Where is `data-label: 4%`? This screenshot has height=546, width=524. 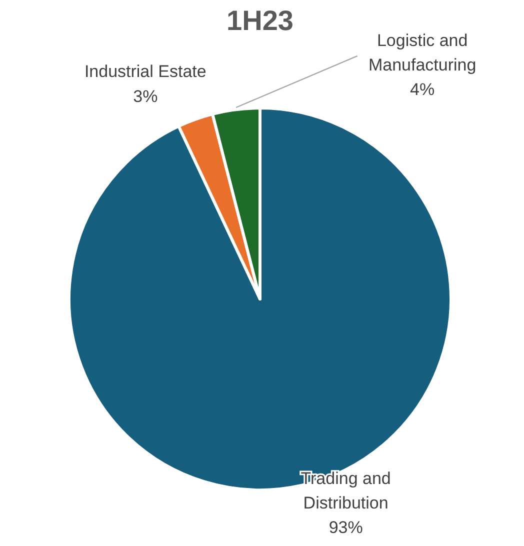
data-label: 4% is located at coordinates (422, 90).